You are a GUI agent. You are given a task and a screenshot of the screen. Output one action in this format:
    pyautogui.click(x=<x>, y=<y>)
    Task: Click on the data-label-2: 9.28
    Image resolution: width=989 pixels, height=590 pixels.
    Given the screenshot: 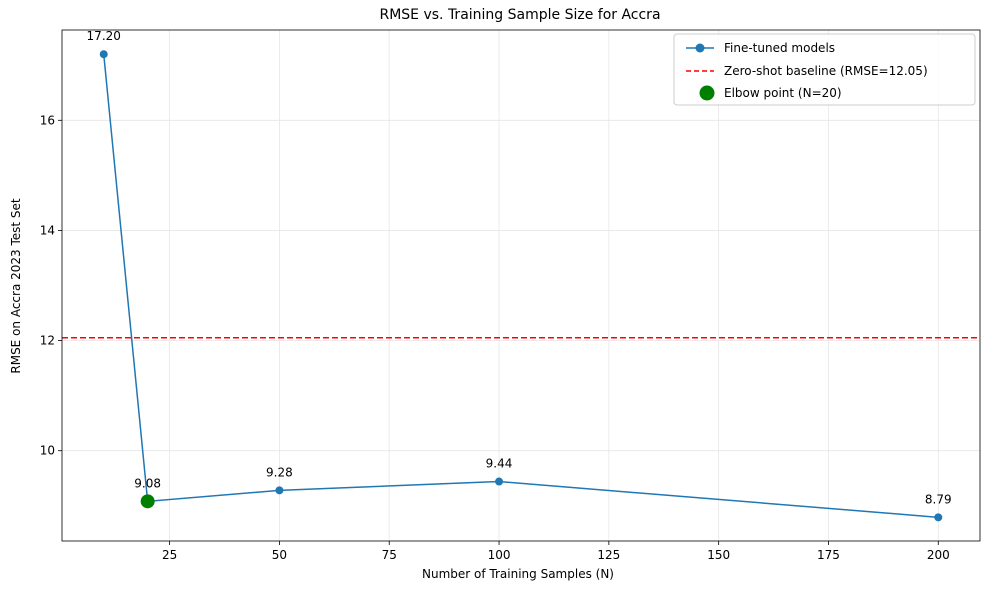 What is the action you would take?
    pyautogui.click(x=279, y=472)
    